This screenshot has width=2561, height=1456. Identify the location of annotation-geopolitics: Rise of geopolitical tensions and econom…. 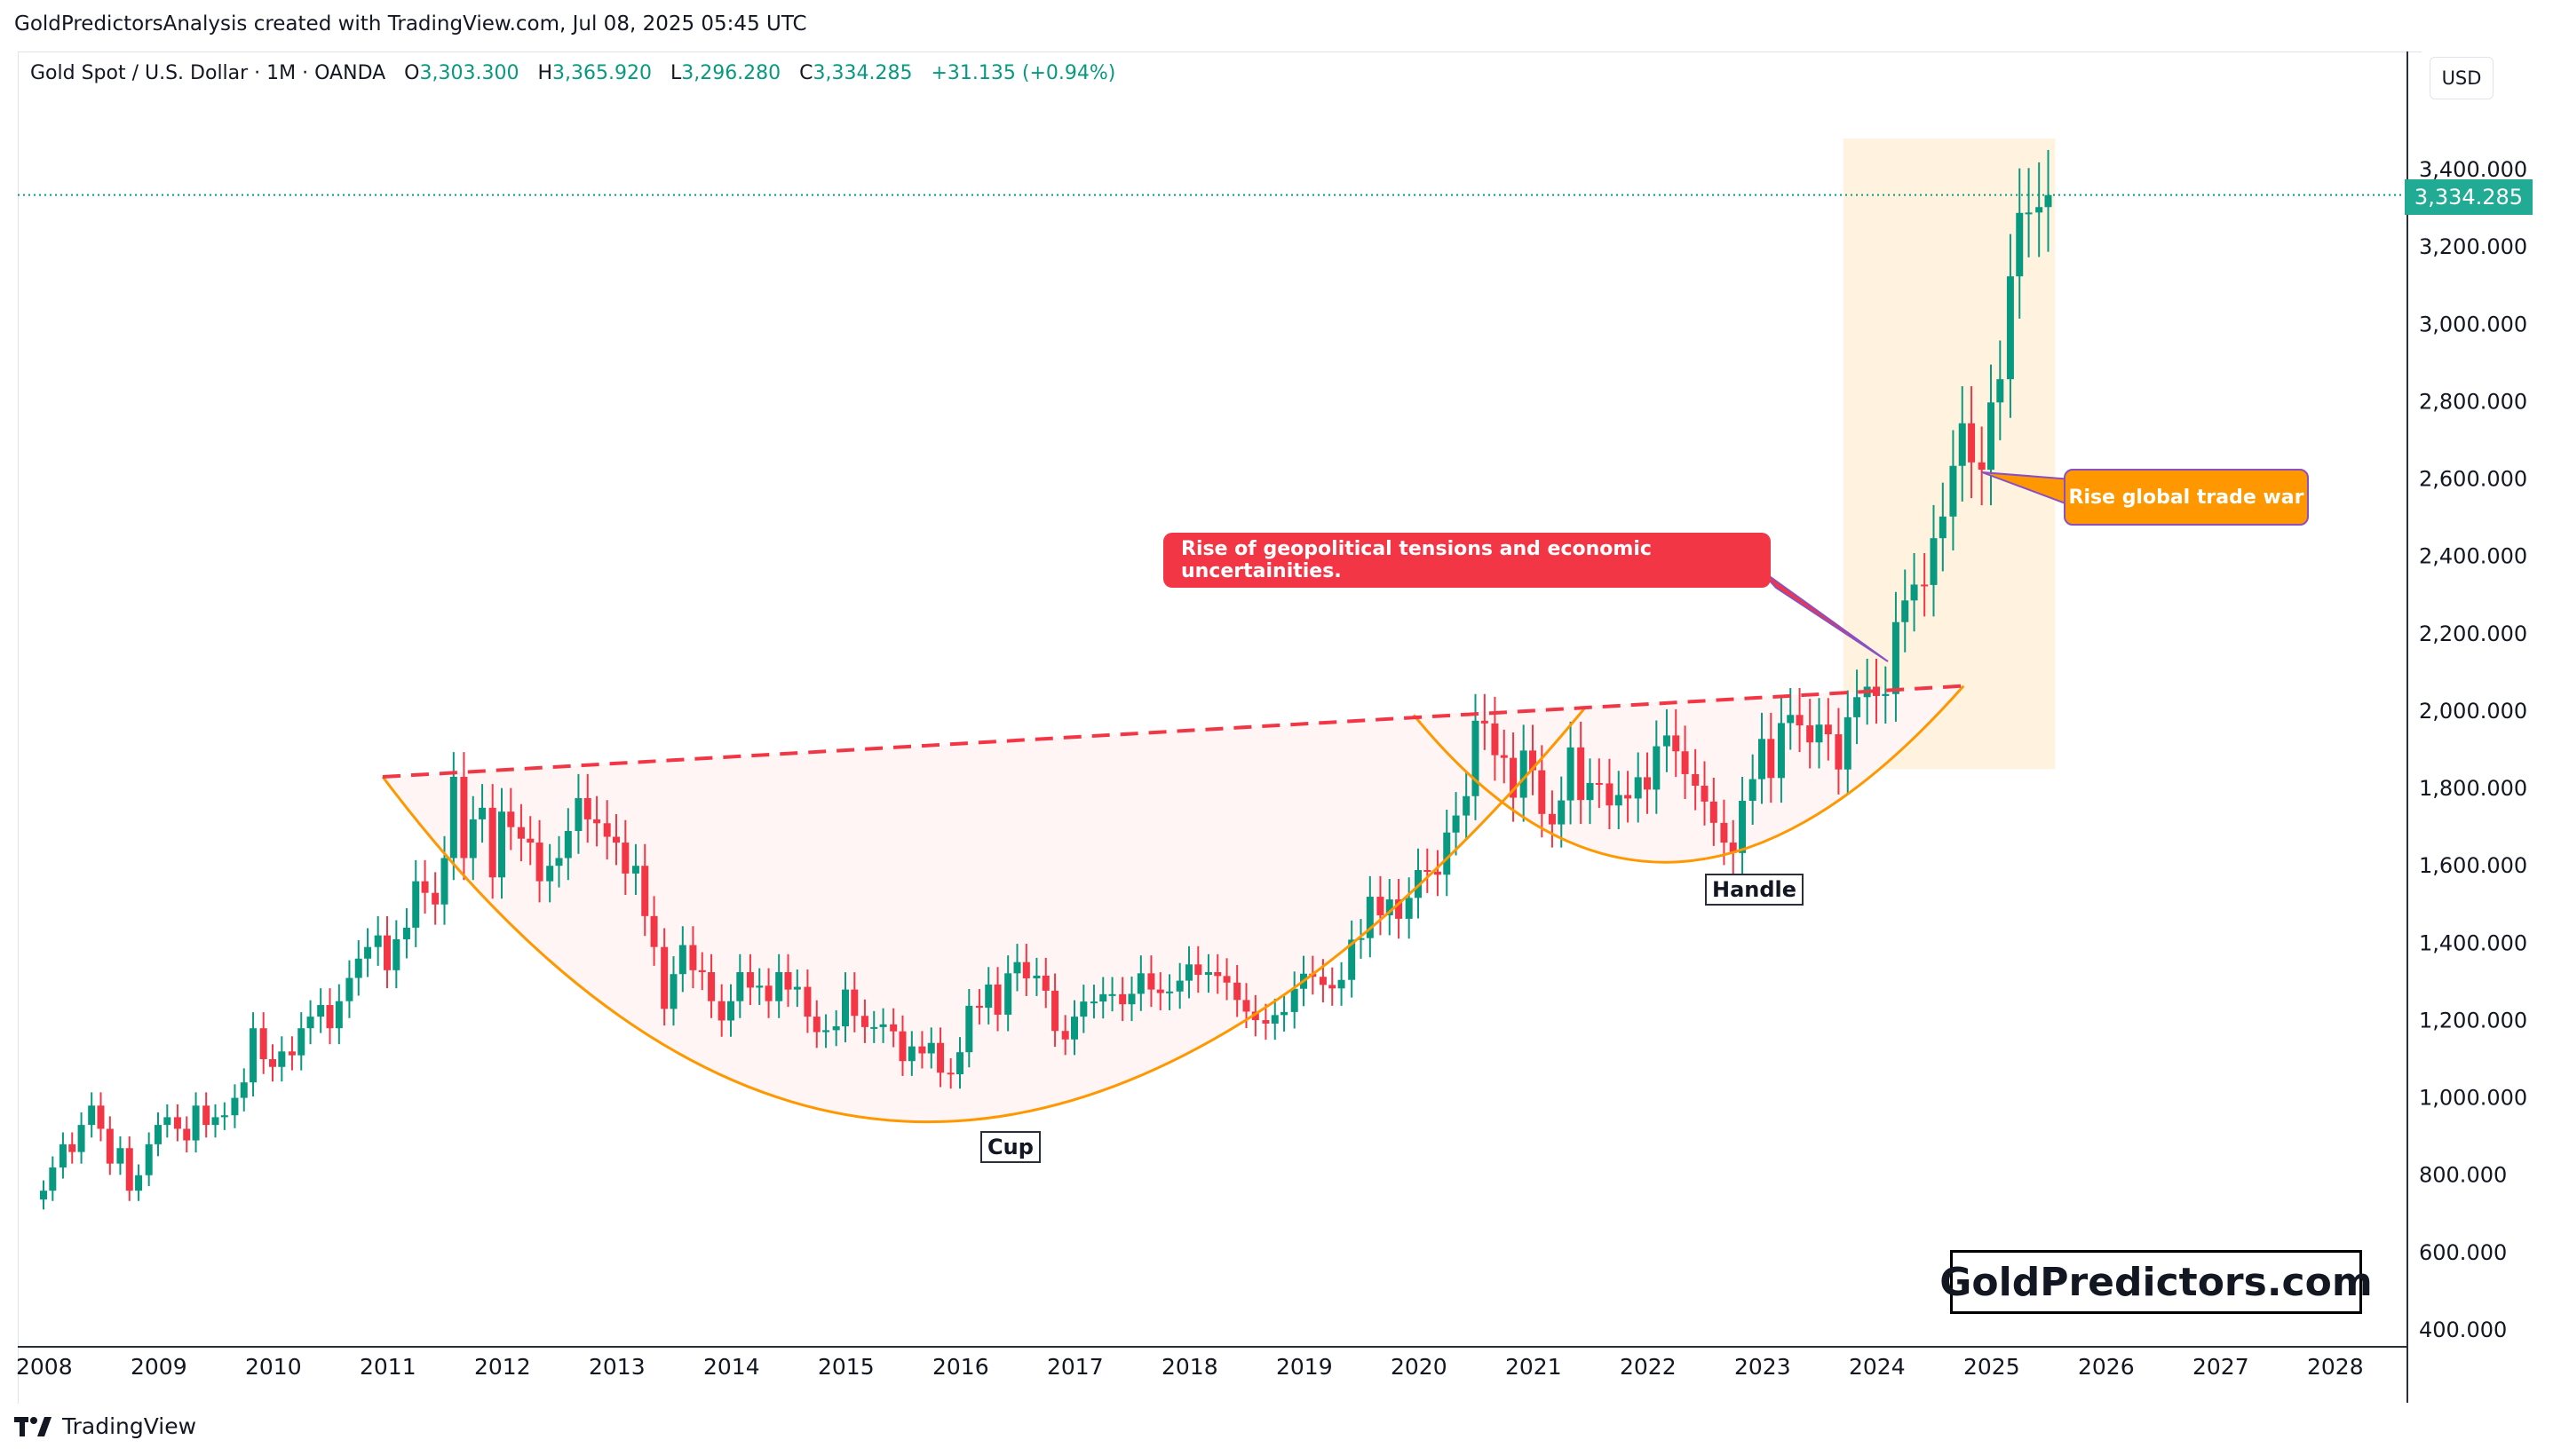
(1467, 560).